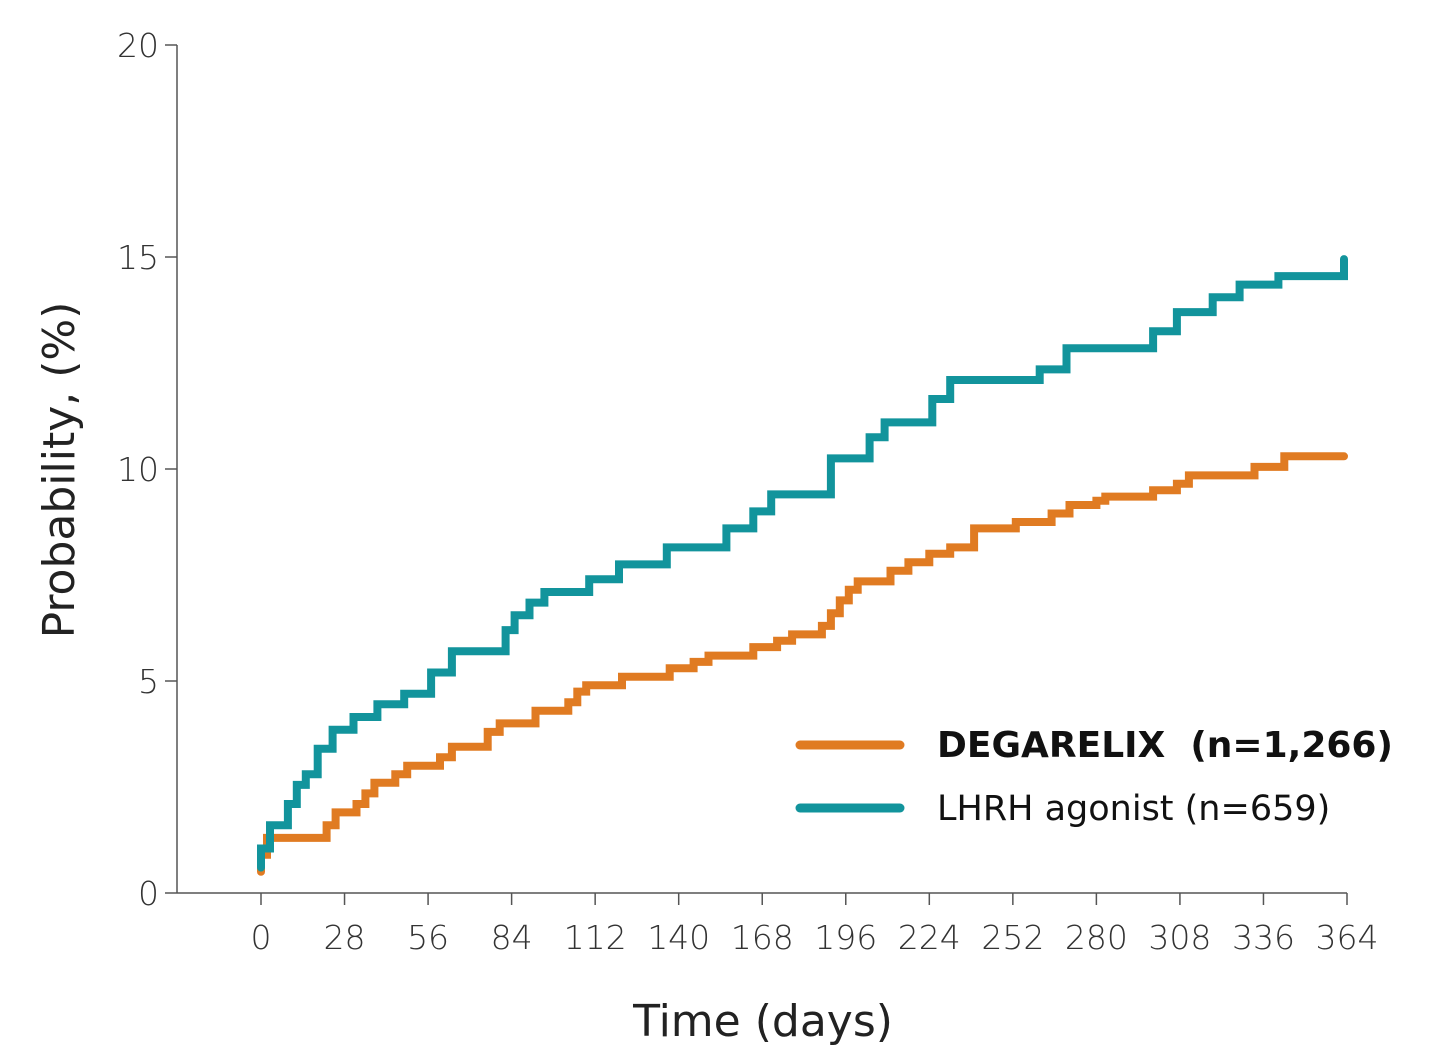 The width and height of the screenshot is (1454, 1062). I want to click on x-axis: 0 28 56 84 112 140 168 196 224 252 280 308 336 364, so click(778, 924).